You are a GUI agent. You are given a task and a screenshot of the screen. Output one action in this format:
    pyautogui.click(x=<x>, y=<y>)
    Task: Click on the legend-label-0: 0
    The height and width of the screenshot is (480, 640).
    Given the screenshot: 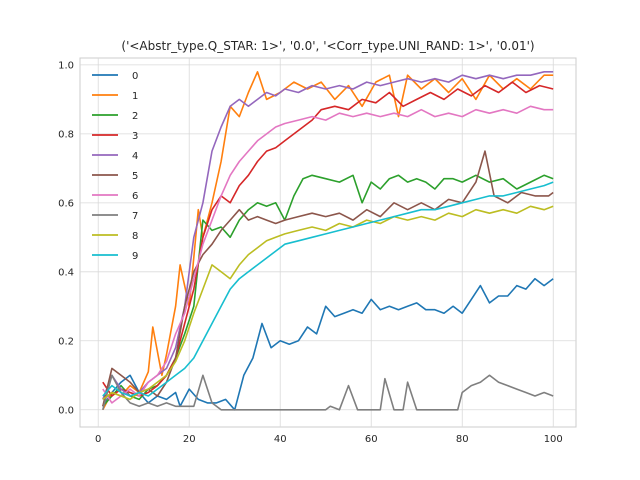 What is the action you would take?
    pyautogui.click(x=135, y=76)
    